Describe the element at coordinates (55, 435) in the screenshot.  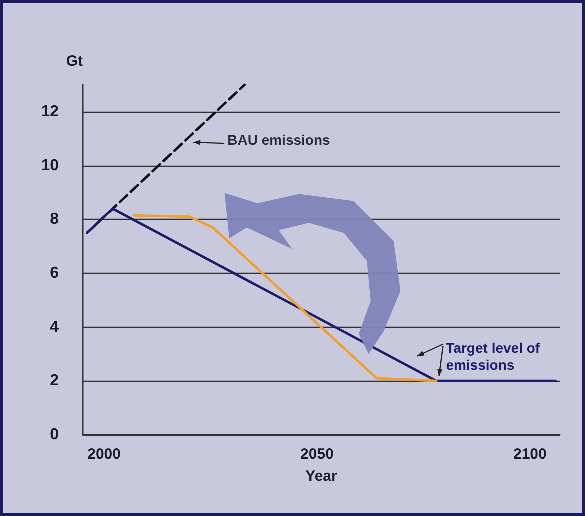
I see `y-tick-label: 0` at that location.